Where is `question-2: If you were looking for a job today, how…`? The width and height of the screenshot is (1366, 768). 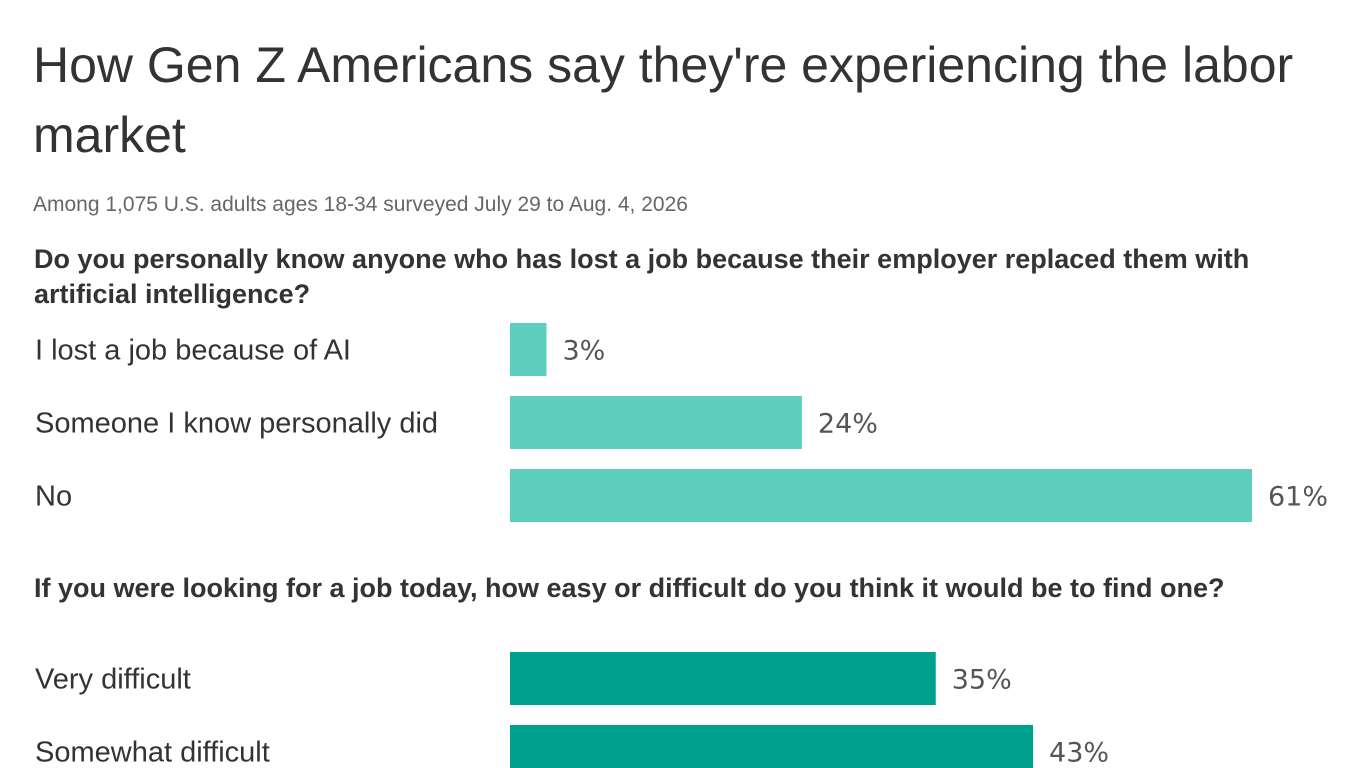 question-2: If you were looking for a job today, how… is located at coordinates (629, 588).